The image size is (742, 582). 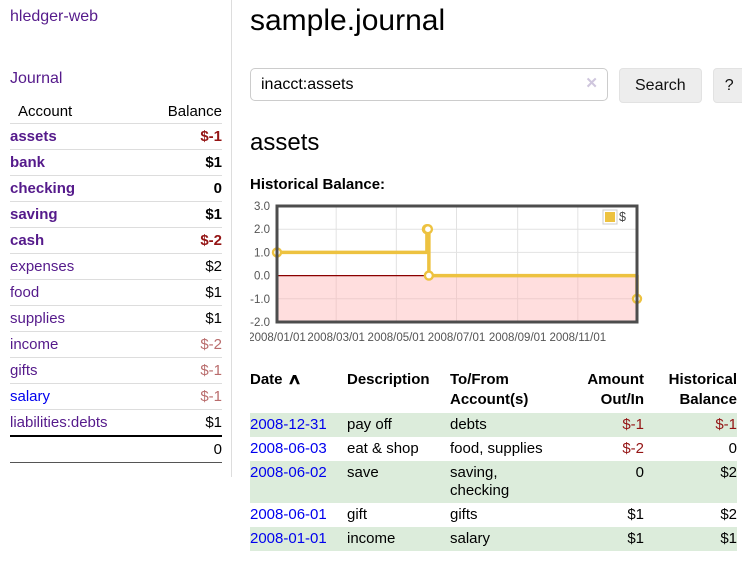 I want to click on account-row: checking 0, so click(x=116, y=188).